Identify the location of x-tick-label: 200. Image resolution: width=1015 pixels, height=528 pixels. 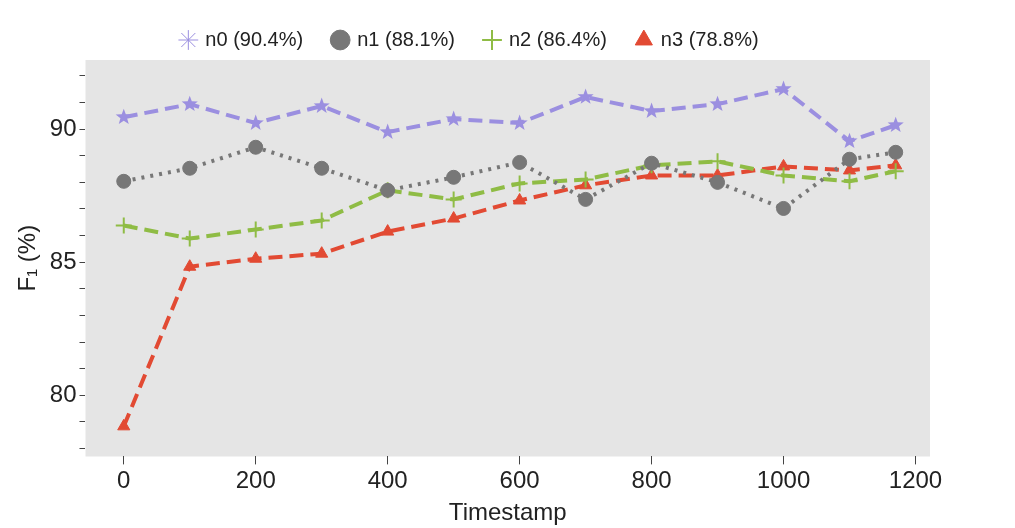
(255, 480).